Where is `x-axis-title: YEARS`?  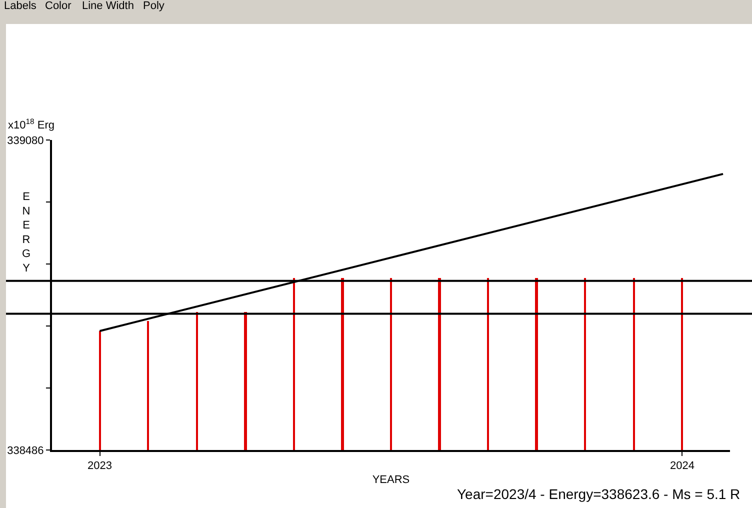 x-axis-title: YEARS is located at coordinates (391, 480).